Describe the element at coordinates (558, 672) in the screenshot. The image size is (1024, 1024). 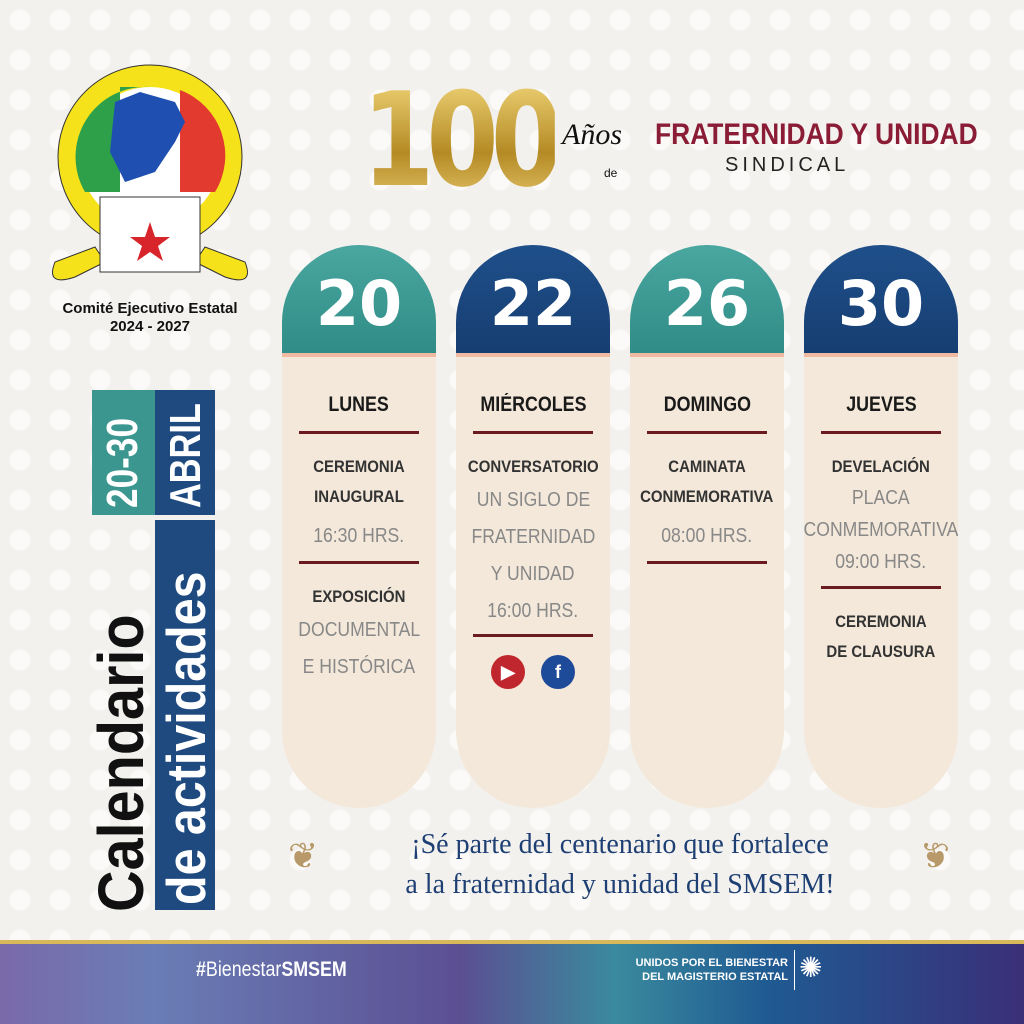
I see `facebook-icon: f` at that location.